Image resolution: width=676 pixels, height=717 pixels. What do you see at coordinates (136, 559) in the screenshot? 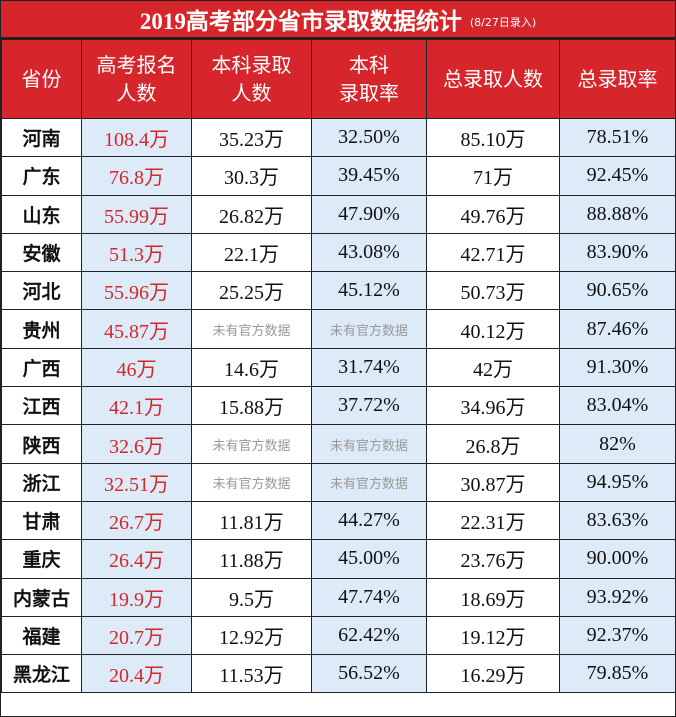
I see `data-cell: 26.4万` at bounding box center [136, 559].